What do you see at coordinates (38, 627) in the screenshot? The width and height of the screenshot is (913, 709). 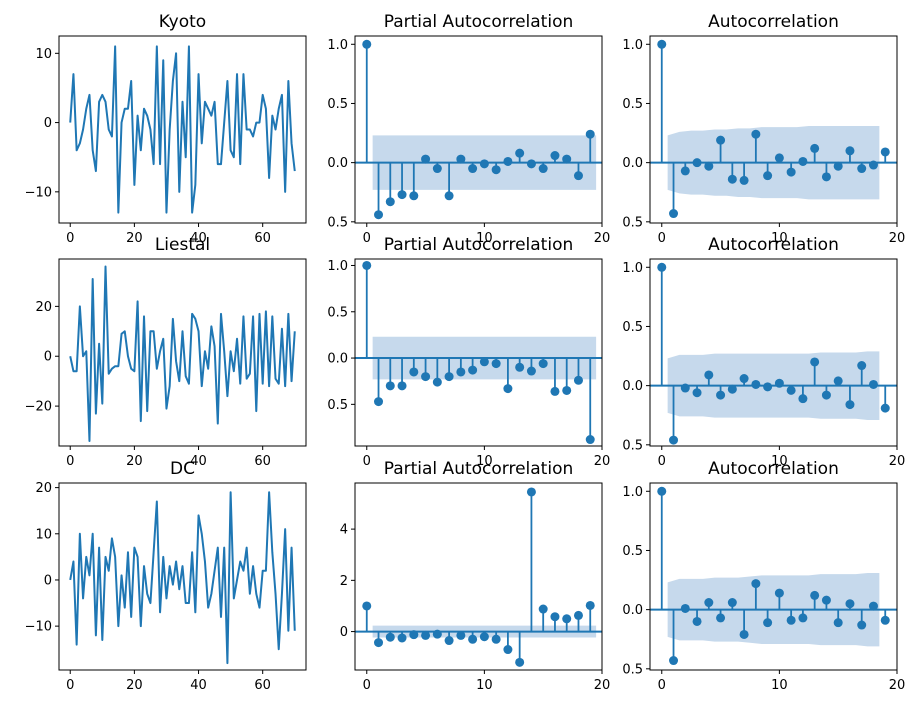 I see `y-tick-label: −10` at bounding box center [38, 627].